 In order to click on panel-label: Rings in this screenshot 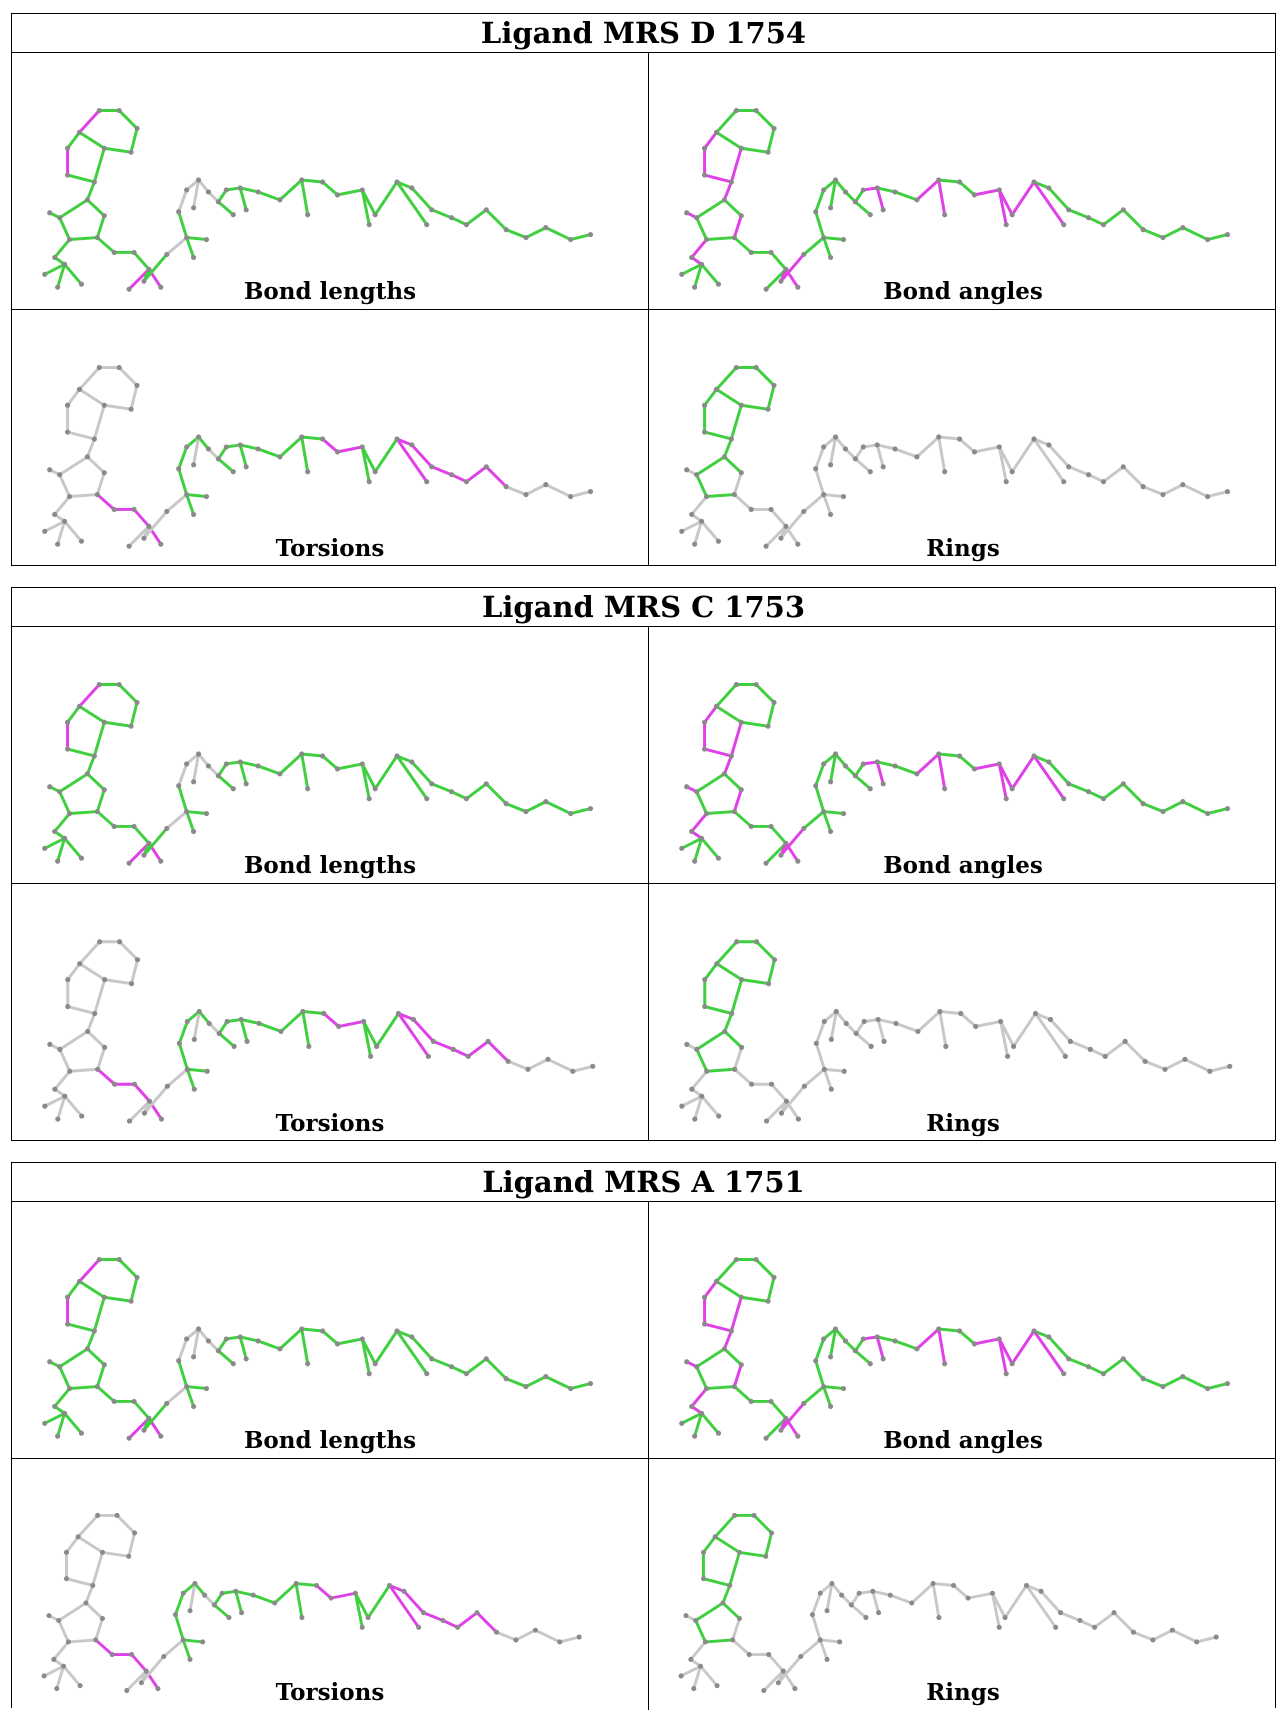, I will do `click(963, 548)`.